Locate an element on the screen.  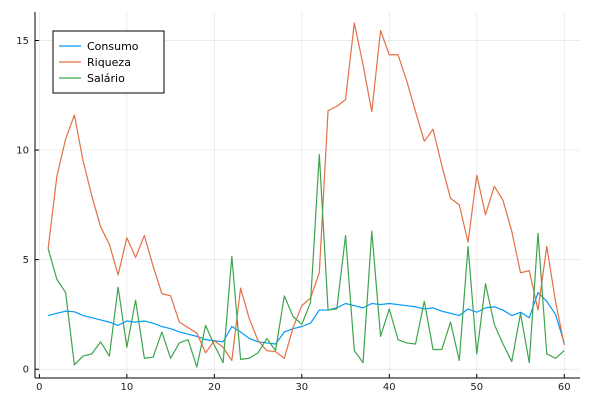
y-tick-label: 10 is located at coordinates (22, 151).